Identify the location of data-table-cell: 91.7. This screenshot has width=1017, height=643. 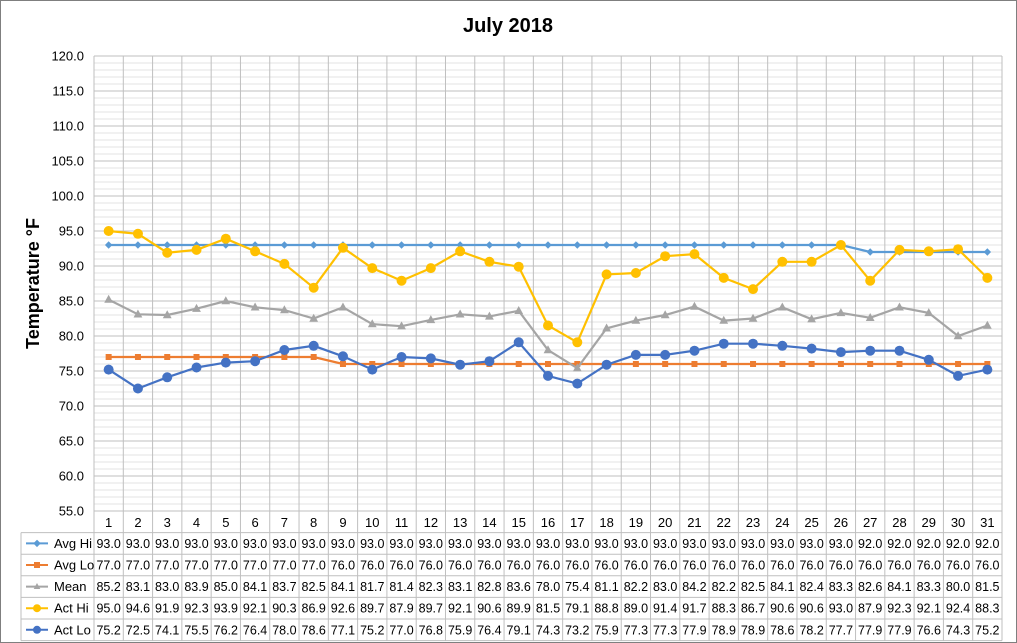
(694, 609).